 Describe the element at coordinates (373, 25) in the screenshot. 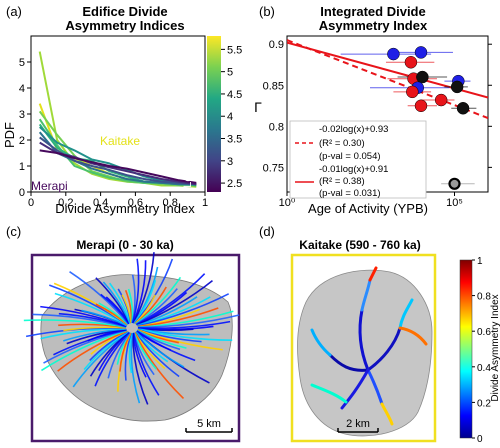

I see `panel-b-title-2: Asymmetry Index` at that location.